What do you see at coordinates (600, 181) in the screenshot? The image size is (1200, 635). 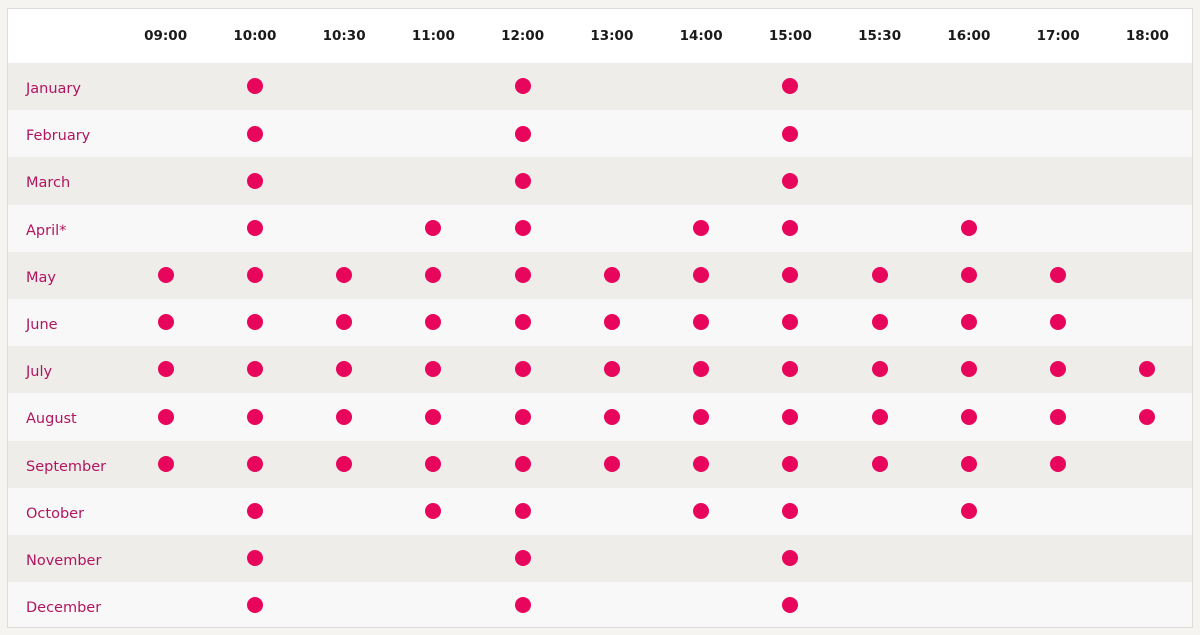 I see `table-row: March` at bounding box center [600, 181].